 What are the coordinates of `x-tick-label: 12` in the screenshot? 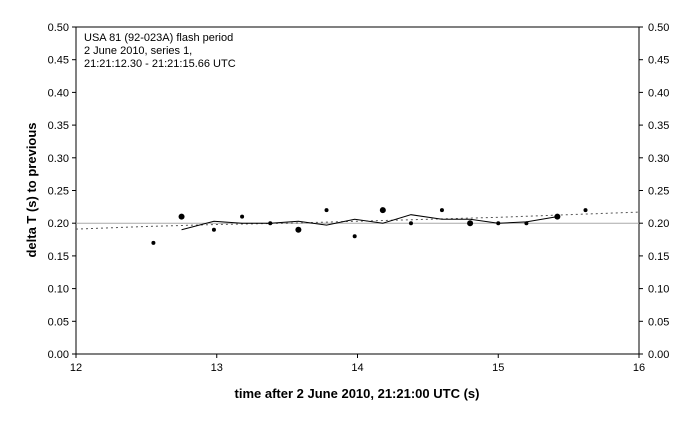 It's located at (76, 368).